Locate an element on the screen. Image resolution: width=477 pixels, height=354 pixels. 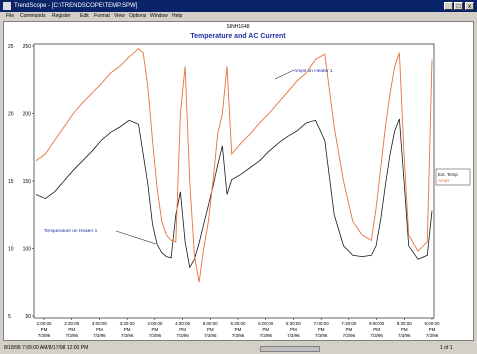
x-tick-label: 7:30:00 is located at coordinates (349, 323).